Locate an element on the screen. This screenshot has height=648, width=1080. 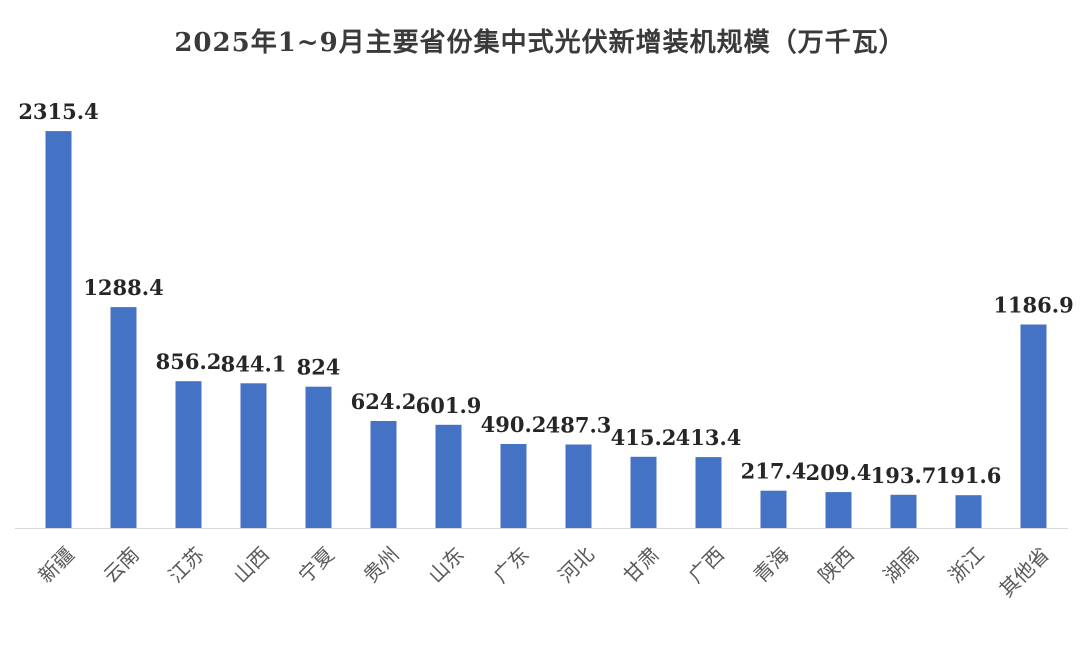
category-labels-group: 新疆 云南 江苏 山西 宁夏 贵州 山东 广东 河北 甘肃 广西 青海 陕西 湖南 浙江 其他省 is located at coordinates (544, 571).